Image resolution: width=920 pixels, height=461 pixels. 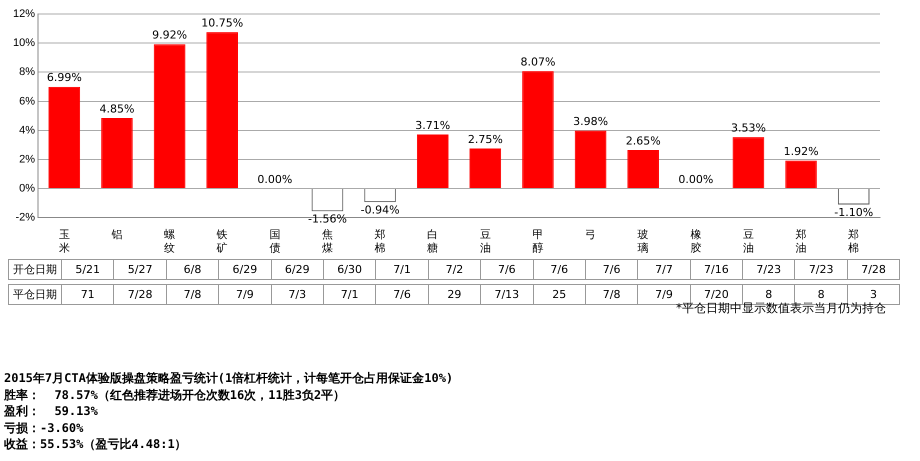 I want to click on data-label: -0.94%, so click(x=380, y=210).